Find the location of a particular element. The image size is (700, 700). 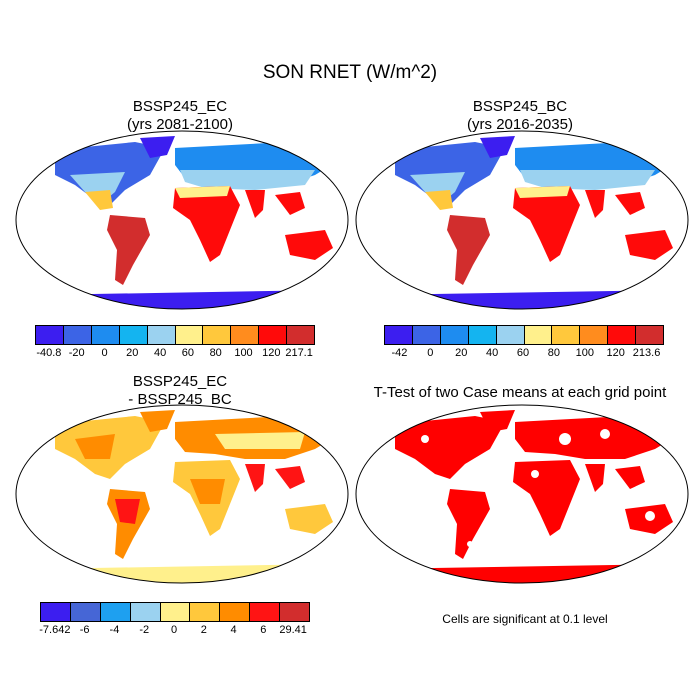

map-ec is located at coordinates (182, 220).